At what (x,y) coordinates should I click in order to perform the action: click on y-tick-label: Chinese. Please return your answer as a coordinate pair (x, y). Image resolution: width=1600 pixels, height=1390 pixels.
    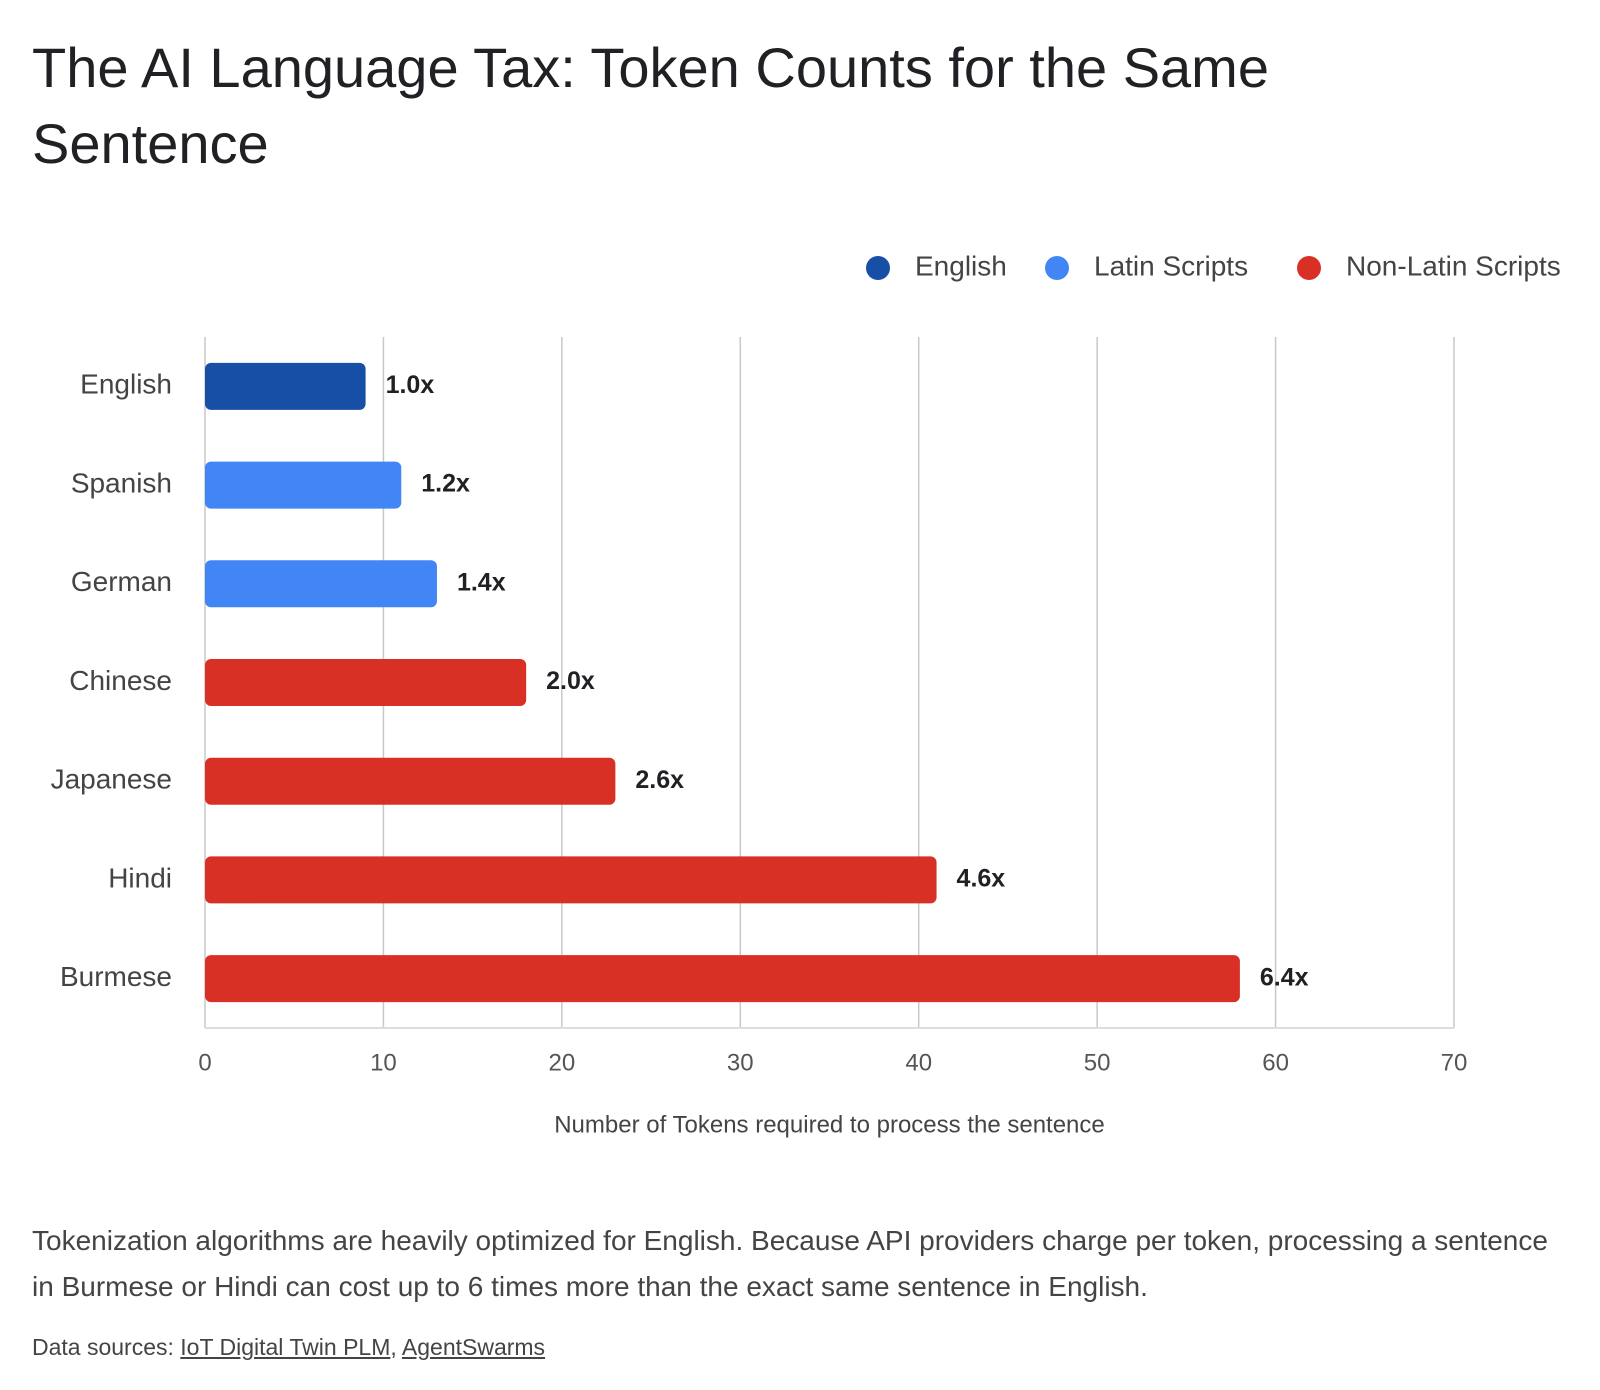
    Looking at the image, I should click on (120, 680).